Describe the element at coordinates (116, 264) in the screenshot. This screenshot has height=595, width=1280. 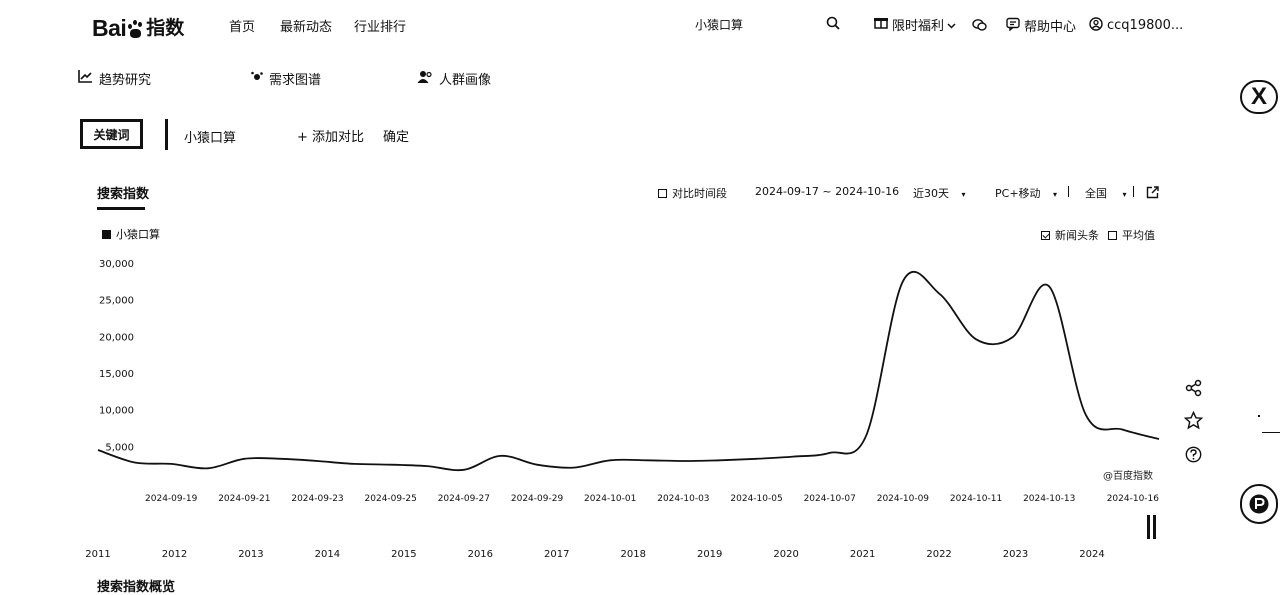
I see `y-tick-label: 30,000` at that location.